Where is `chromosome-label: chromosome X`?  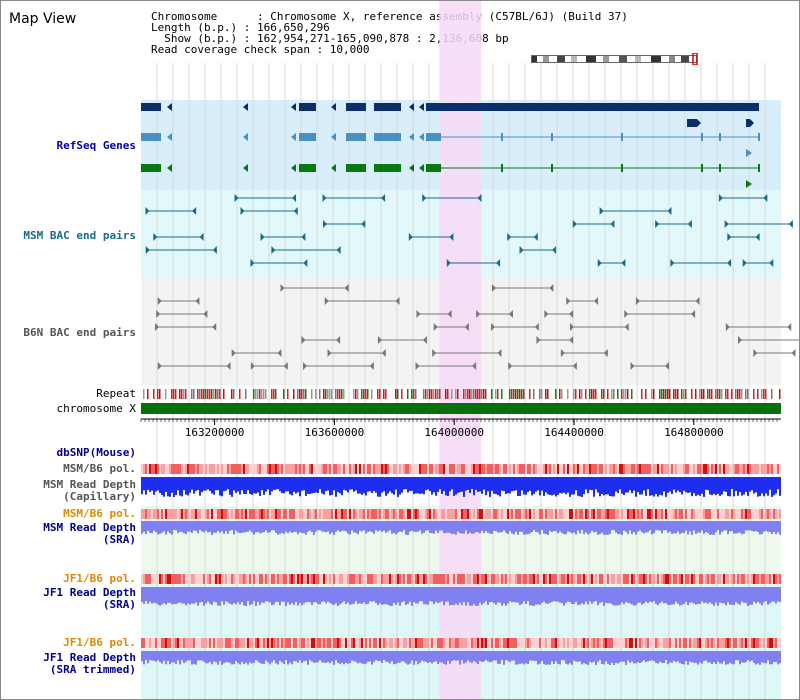 chromosome-label: chromosome X is located at coordinates (96, 408).